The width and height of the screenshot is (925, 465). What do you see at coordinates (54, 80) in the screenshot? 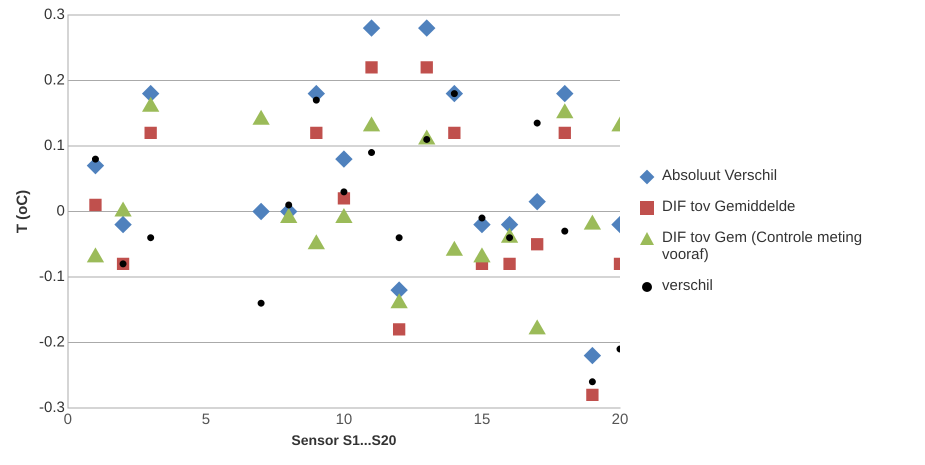
I see `y-tick-label: 0.2` at bounding box center [54, 80].